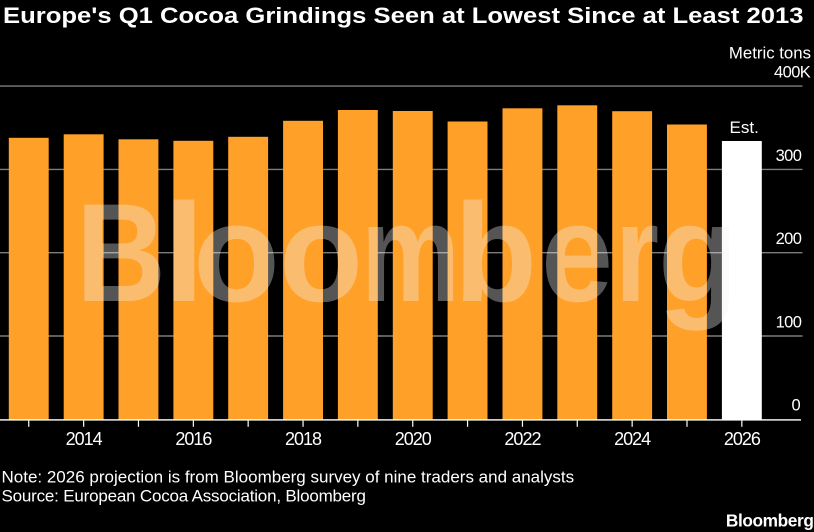  I want to click on svg-text: 0, so click(796, 406).